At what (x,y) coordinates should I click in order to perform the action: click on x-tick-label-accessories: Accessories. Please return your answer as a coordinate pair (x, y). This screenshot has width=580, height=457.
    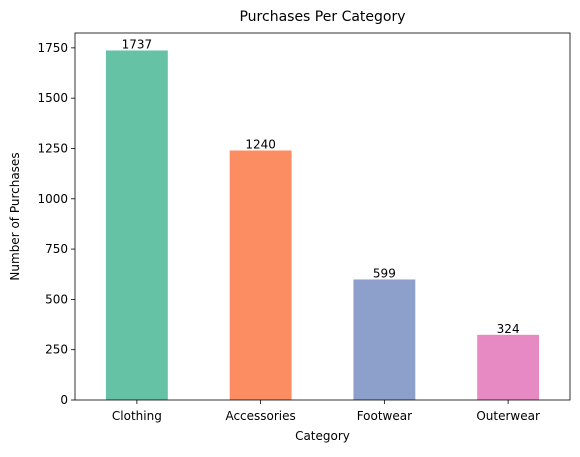
    Looking at the image, I should click on (260, 416).